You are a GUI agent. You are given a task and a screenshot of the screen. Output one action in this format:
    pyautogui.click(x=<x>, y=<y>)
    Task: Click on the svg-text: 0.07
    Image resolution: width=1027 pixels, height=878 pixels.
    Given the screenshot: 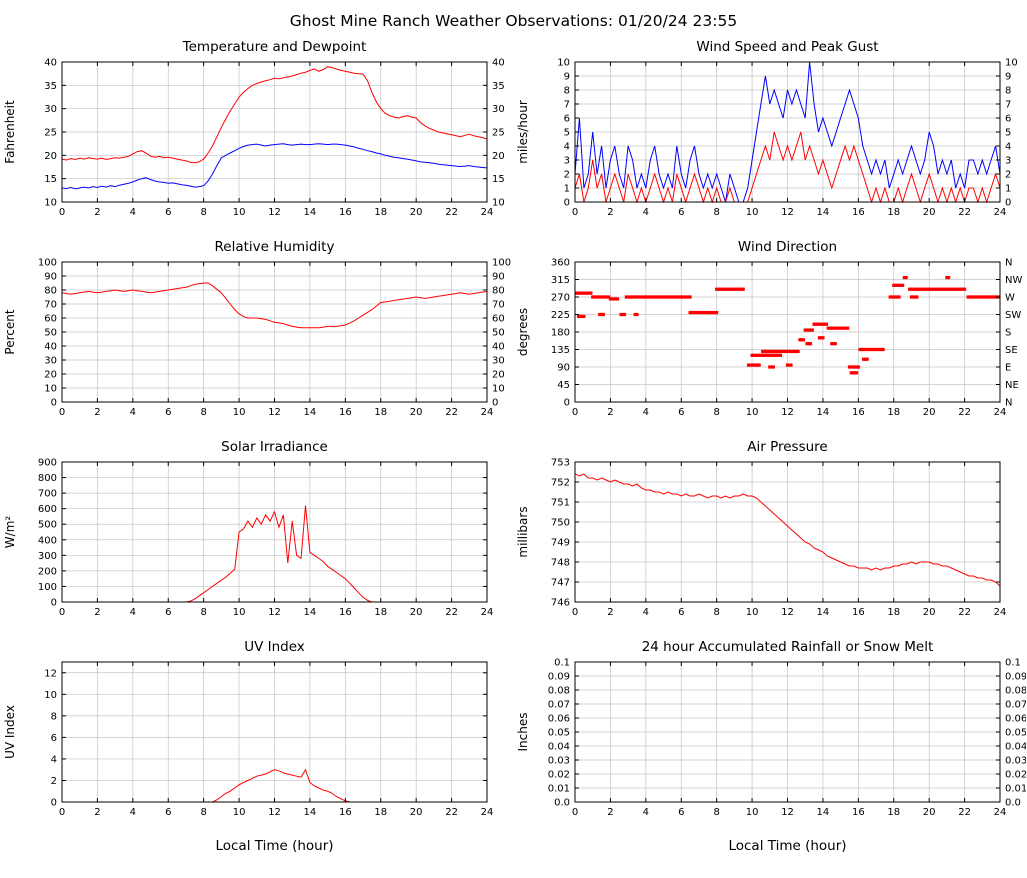 What is the action you would take?
    pyautogui.click(x=559, y=705)
    